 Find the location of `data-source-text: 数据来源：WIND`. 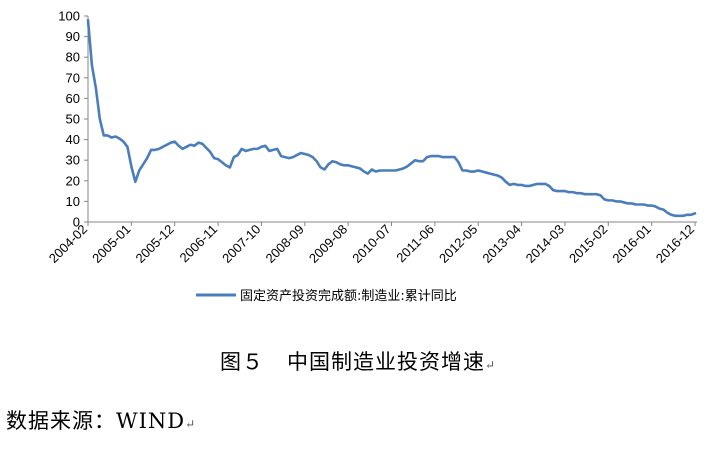

data-source-text: 数据来源：WIND is located at coordinates (96, 421).